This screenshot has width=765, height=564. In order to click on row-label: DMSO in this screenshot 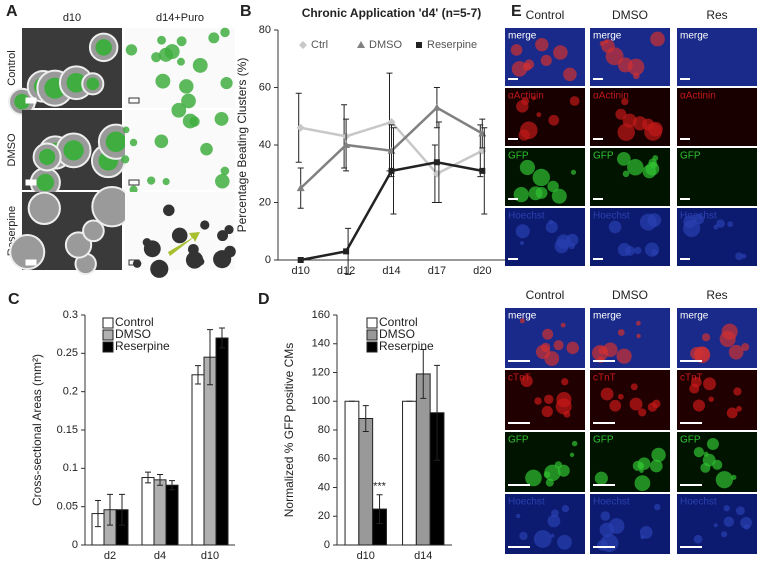, I will do `click(12, 149)`.